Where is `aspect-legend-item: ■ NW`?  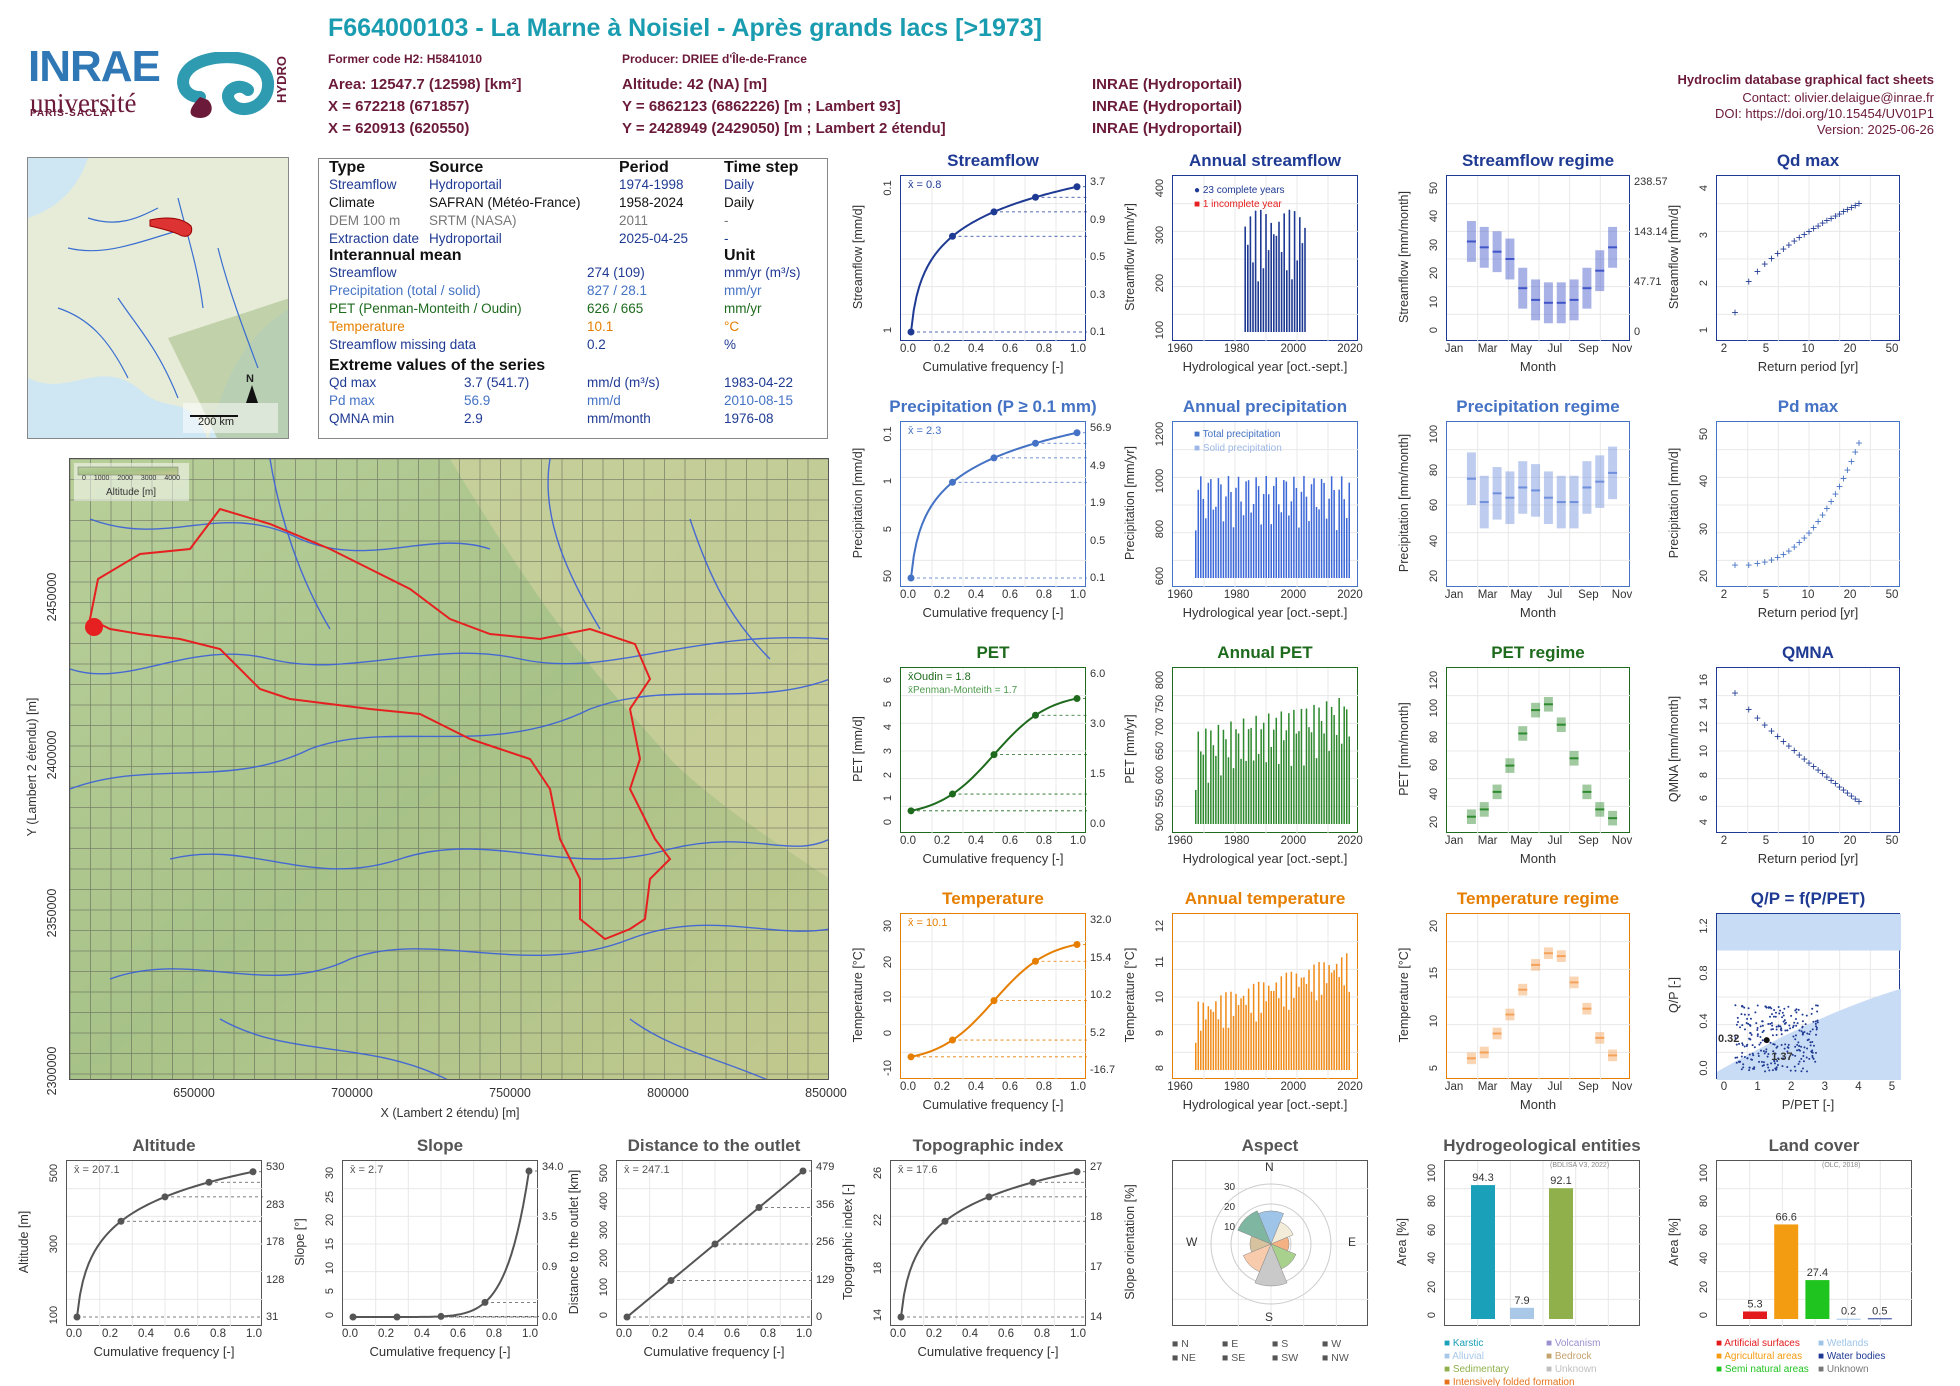 aspect-legend-item: ■ NW is located at coordinates (1335, 1358).